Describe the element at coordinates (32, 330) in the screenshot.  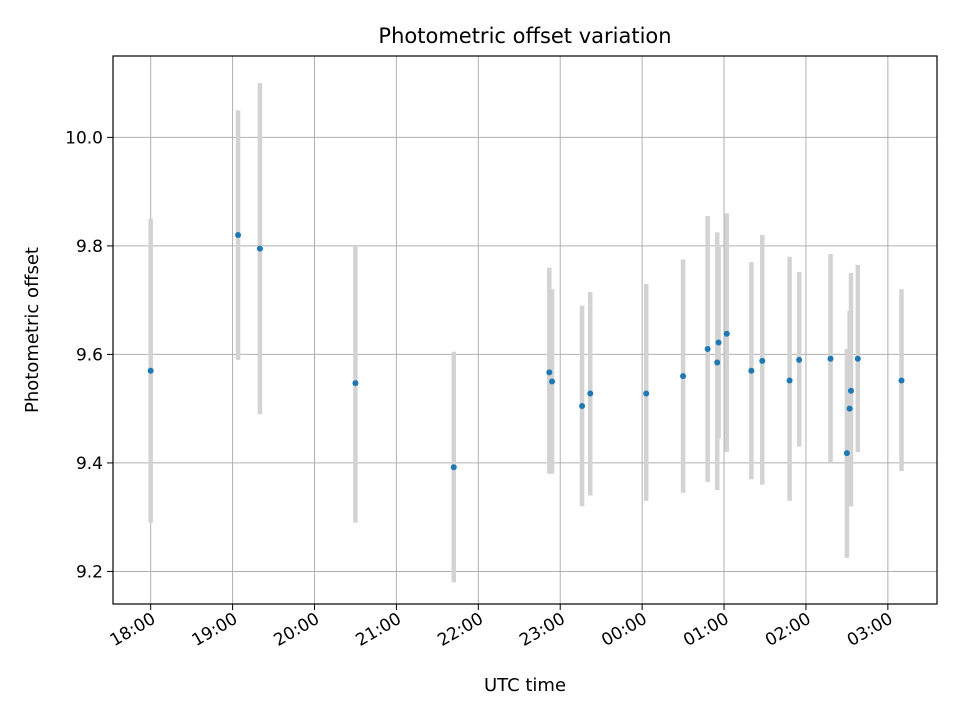
I see `y-axis-label: Photometric offset` at that location.